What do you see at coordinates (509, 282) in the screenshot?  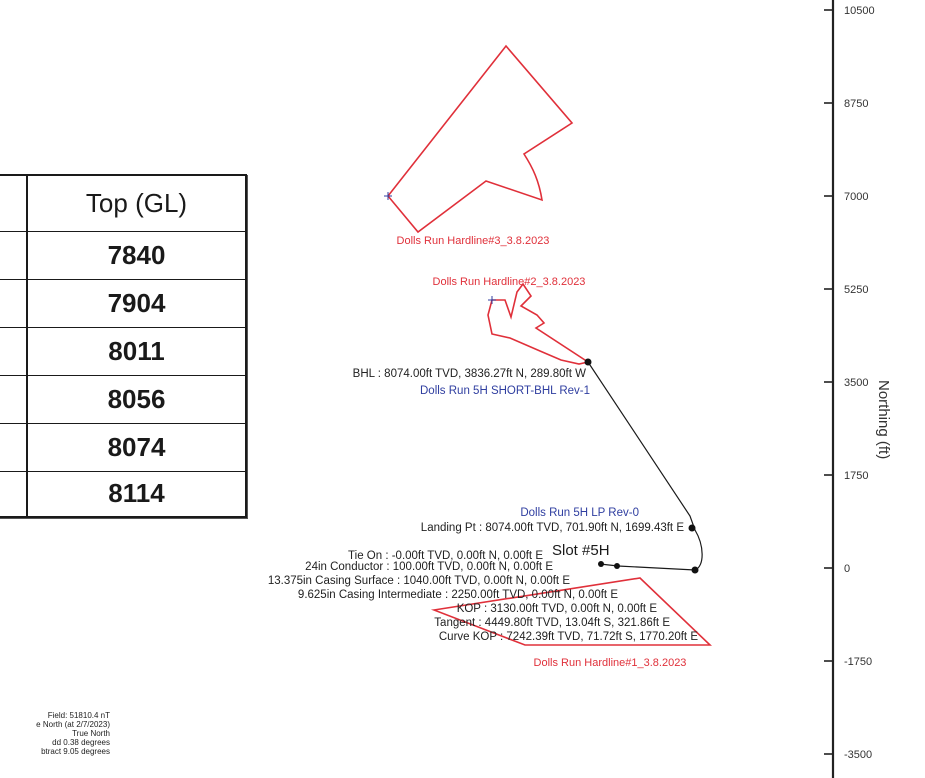 I see `hardline-2-label: Dolls Run Hardline#2_3.8.2023` at bounding box center [509, 282].